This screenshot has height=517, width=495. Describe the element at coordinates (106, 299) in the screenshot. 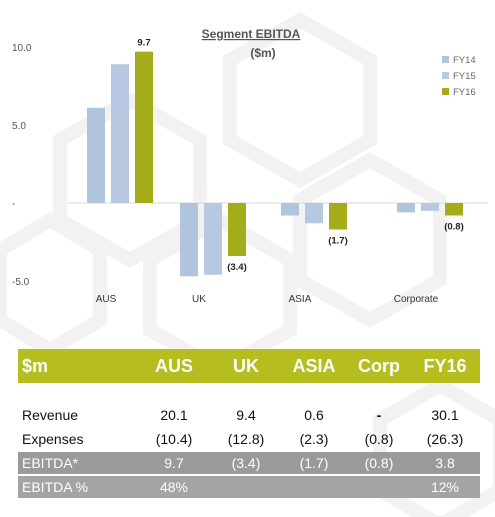

I see `category-label: AUS` at that location.